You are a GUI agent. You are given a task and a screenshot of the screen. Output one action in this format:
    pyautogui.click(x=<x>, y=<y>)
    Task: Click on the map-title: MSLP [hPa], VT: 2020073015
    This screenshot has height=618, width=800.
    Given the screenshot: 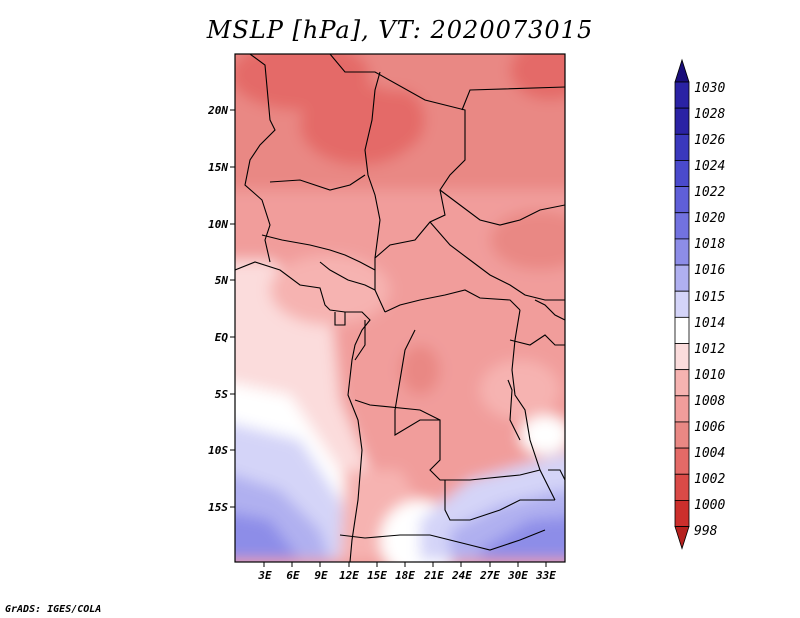 What is the action you would take?
    pyautogui.click(x=400, y=30)
    